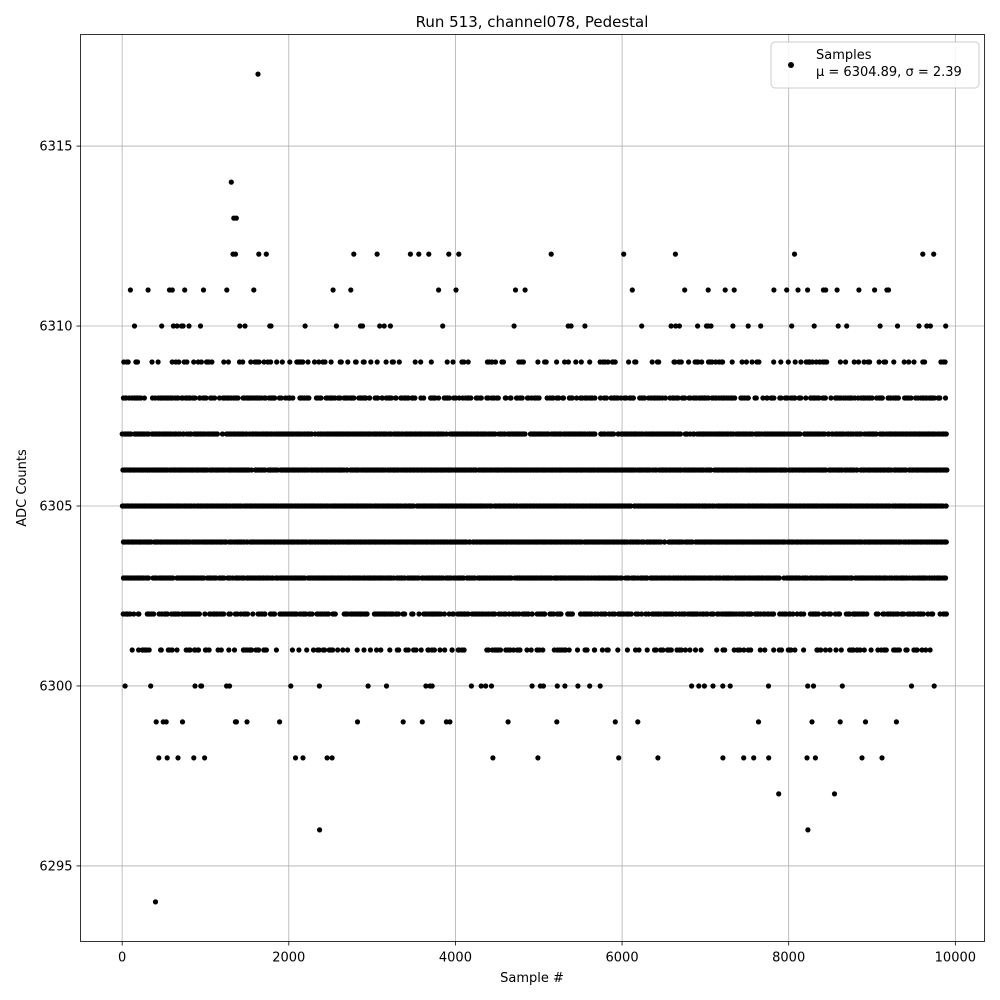 This screenshot has width=1000, height=1000. Describe the element at coordinates (455, 958) in the screenshot. I see `x-tick-label: 4000` at that location.